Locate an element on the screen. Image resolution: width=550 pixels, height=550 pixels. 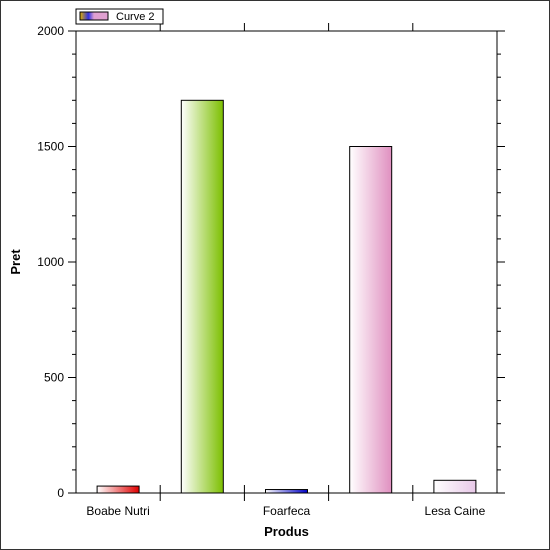
y-tick-label: 1500 is located at coordinates (50, 147).